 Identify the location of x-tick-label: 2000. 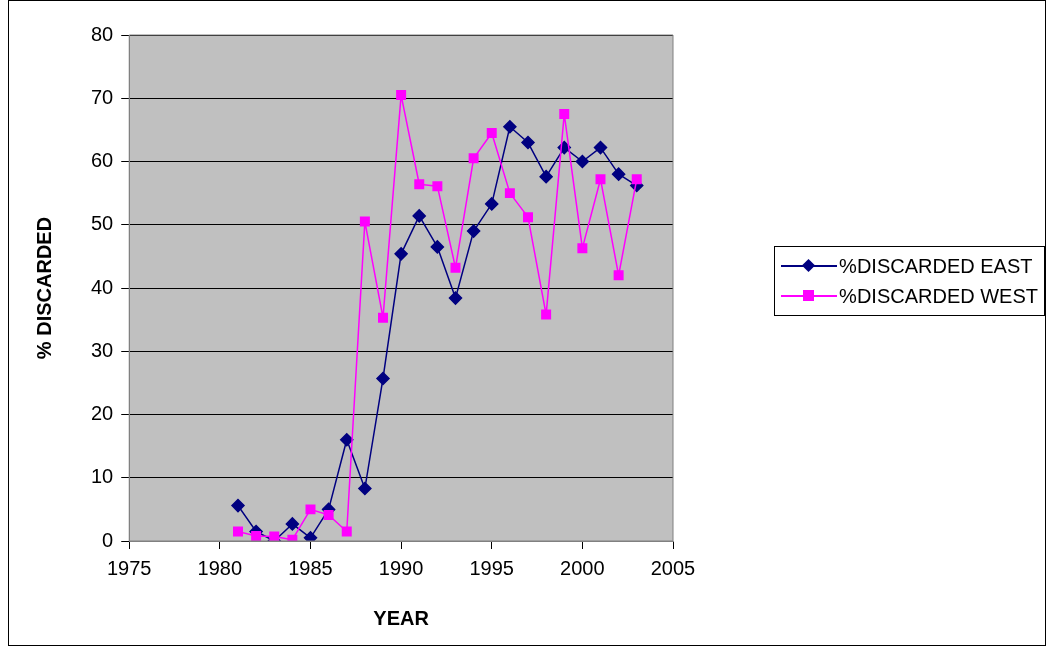
(582, 567).